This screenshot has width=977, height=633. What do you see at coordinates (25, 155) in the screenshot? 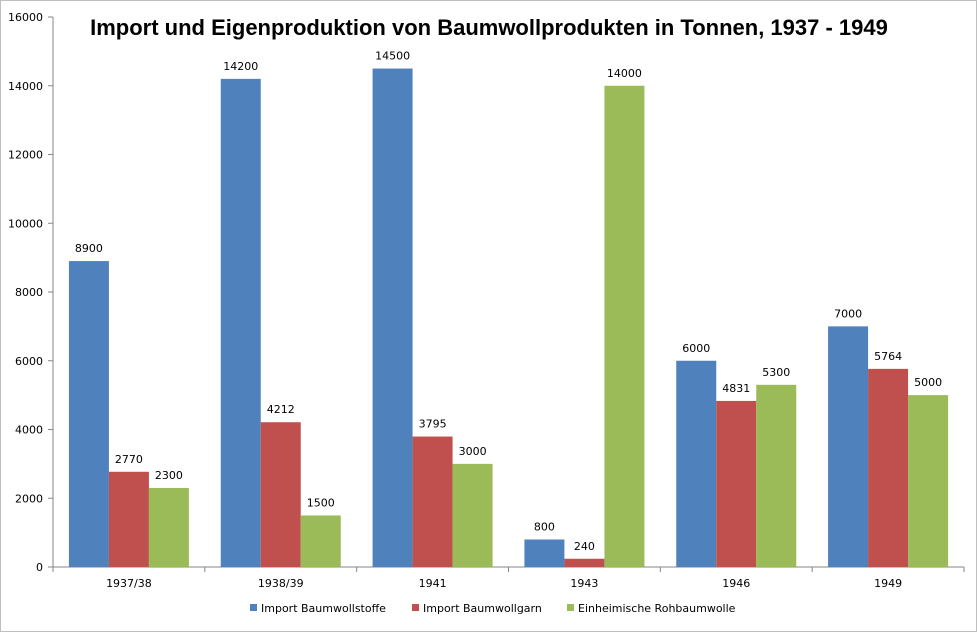
I see `y-tick-label: 12000` at bounding box center [25, 155].